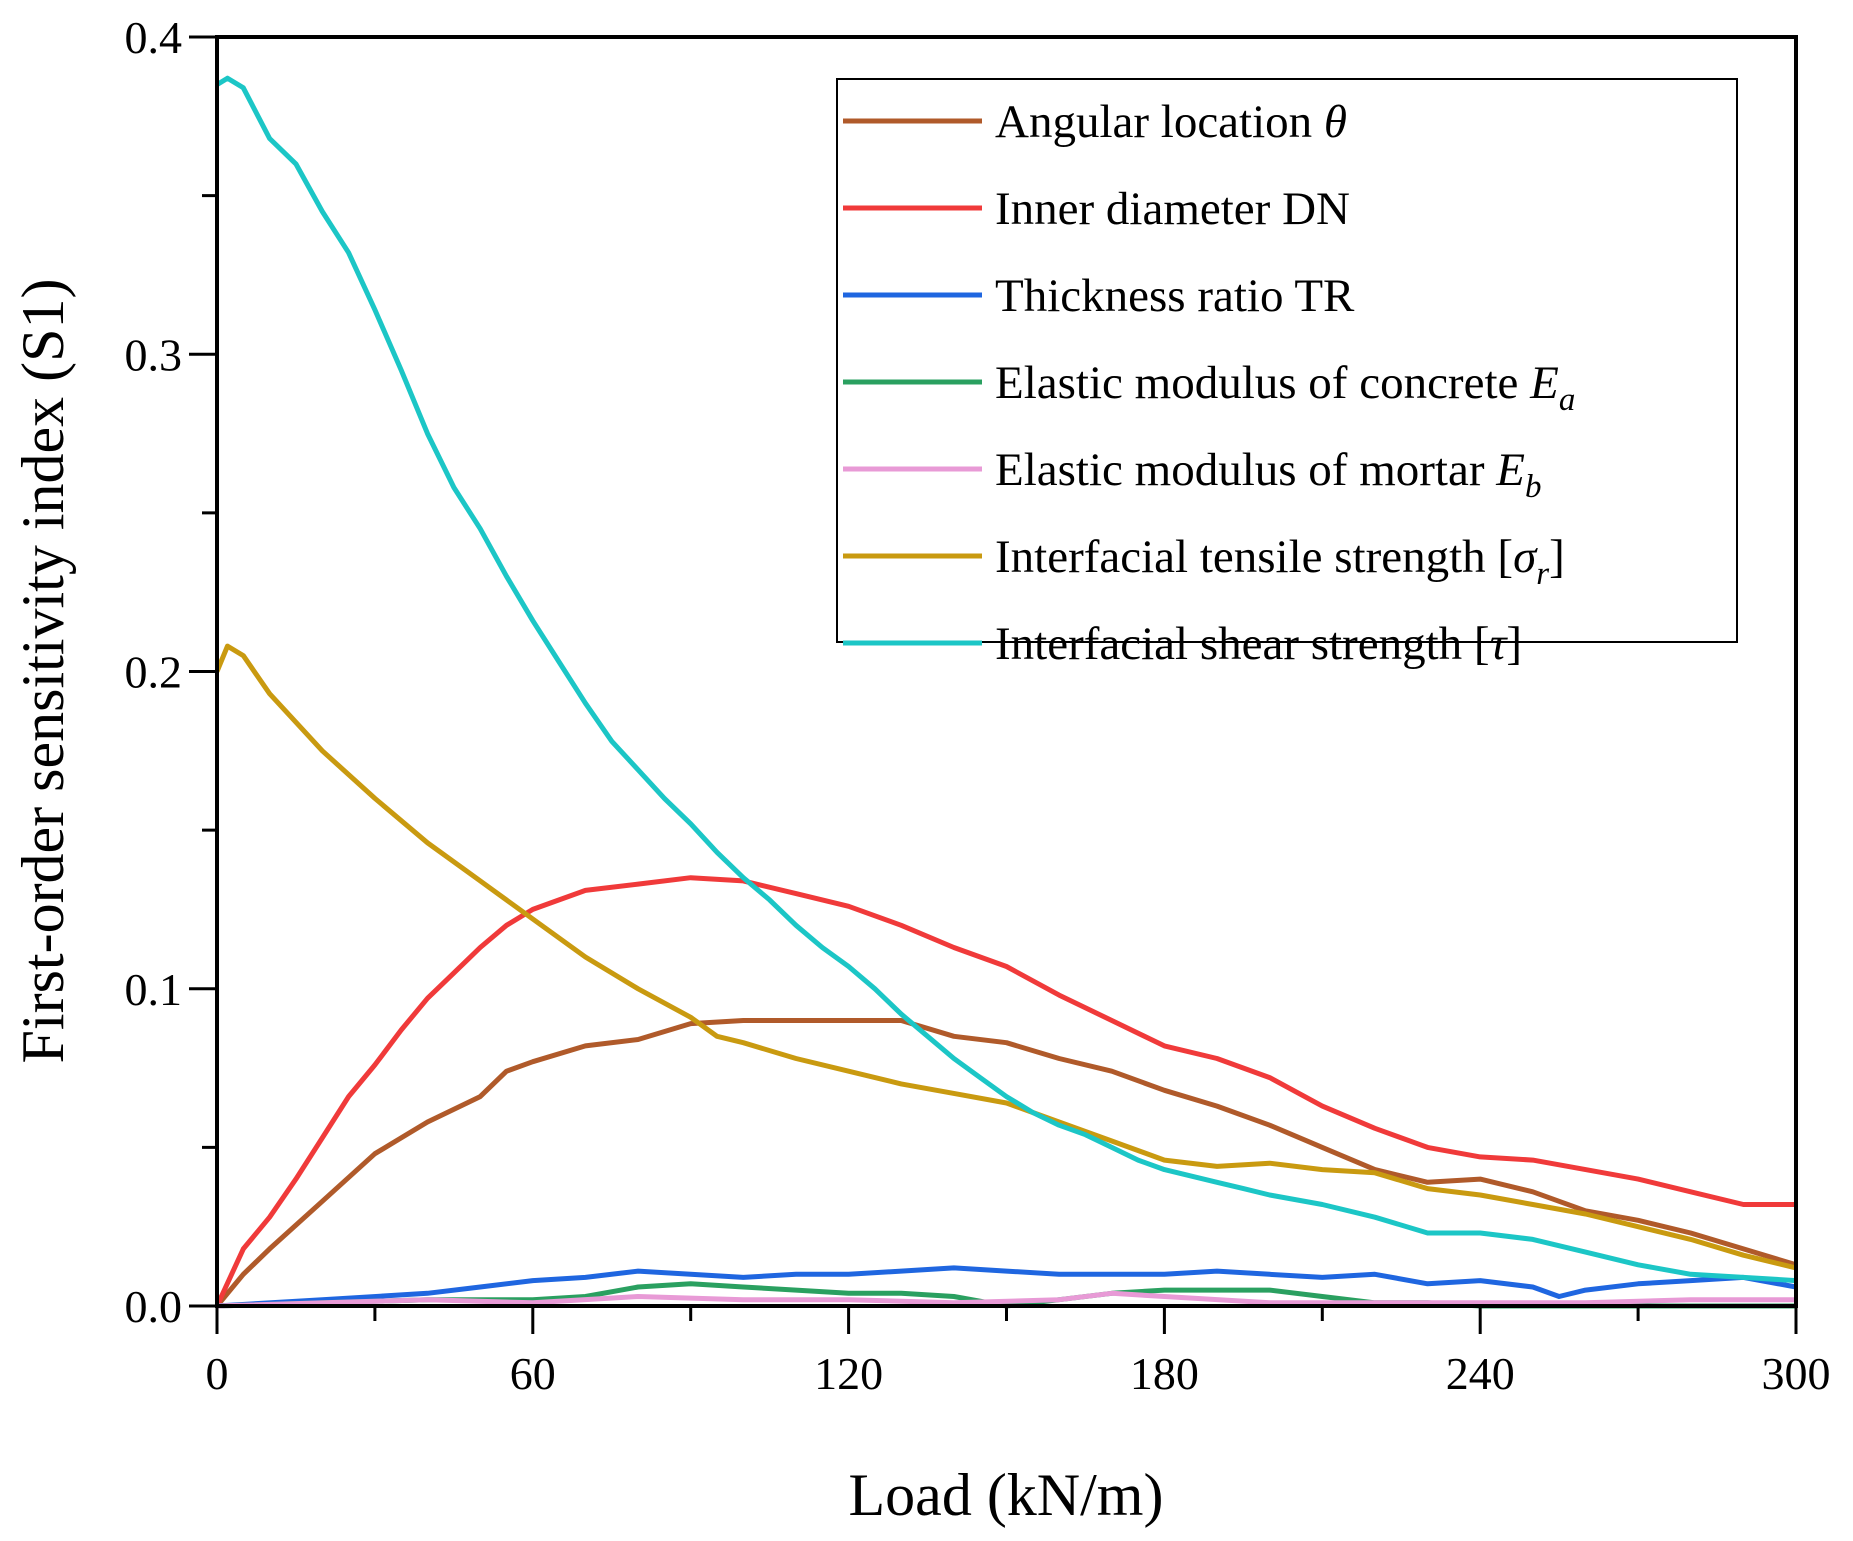 The image size is (1853, 1541). Describe the element at coordinates (154, 37) in the screenshot. I see `y-tick-label: 0.4` at that location.